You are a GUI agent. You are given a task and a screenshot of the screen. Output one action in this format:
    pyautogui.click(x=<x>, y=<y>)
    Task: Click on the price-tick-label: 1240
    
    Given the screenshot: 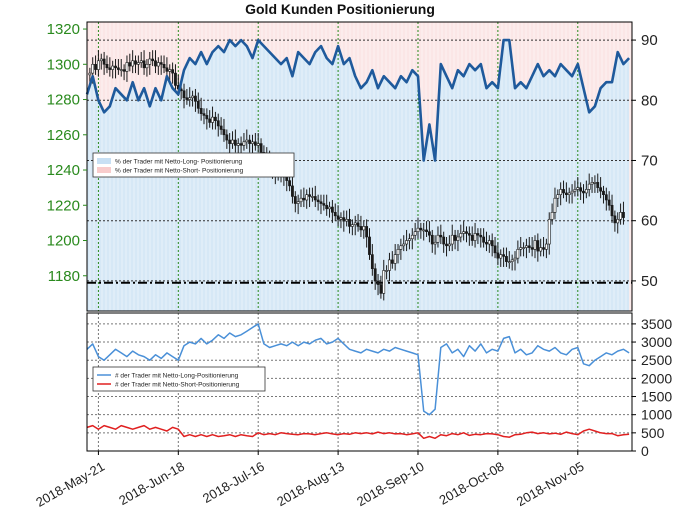 What is the action you would take?
    pyautogui.click(x=63, y=170)
    